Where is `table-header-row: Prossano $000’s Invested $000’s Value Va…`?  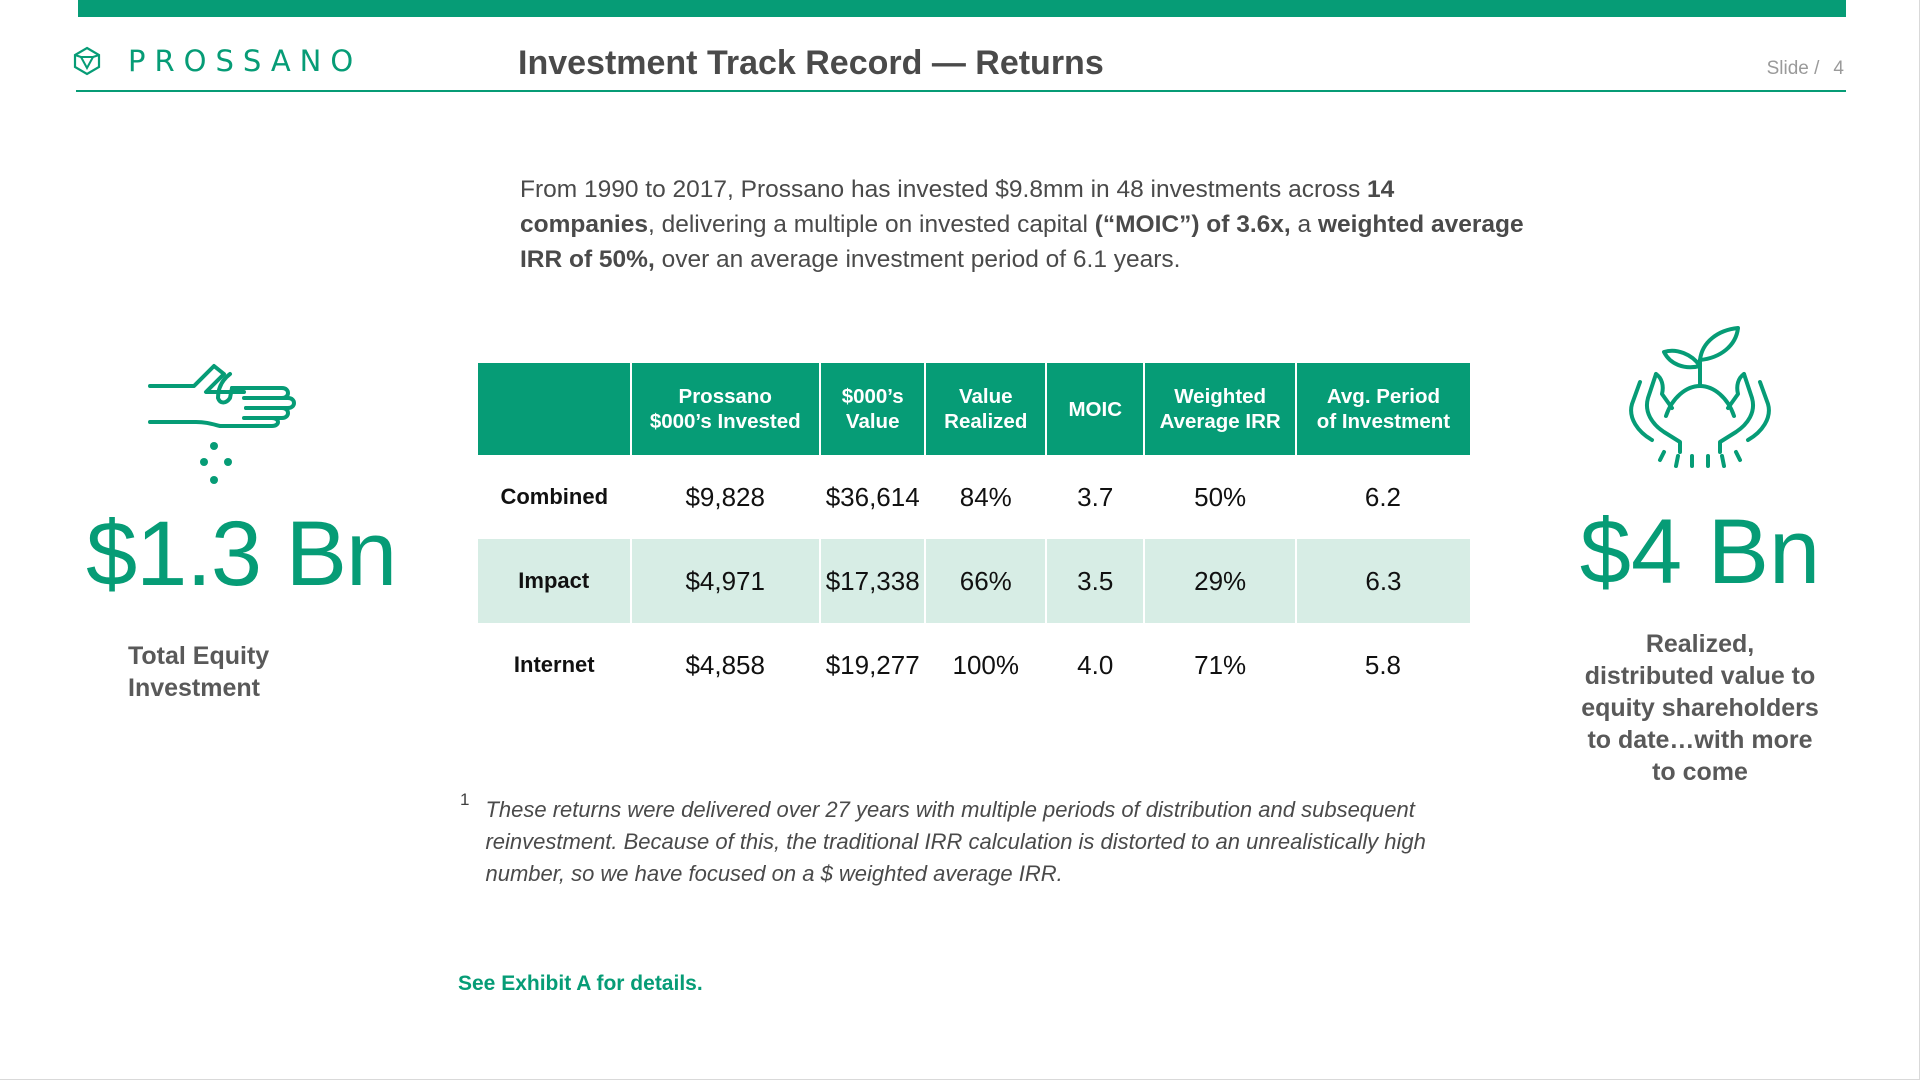 table-header-row: Prossano $000’s Invested $000’s Value Va… is located at coordinates (974, 409).